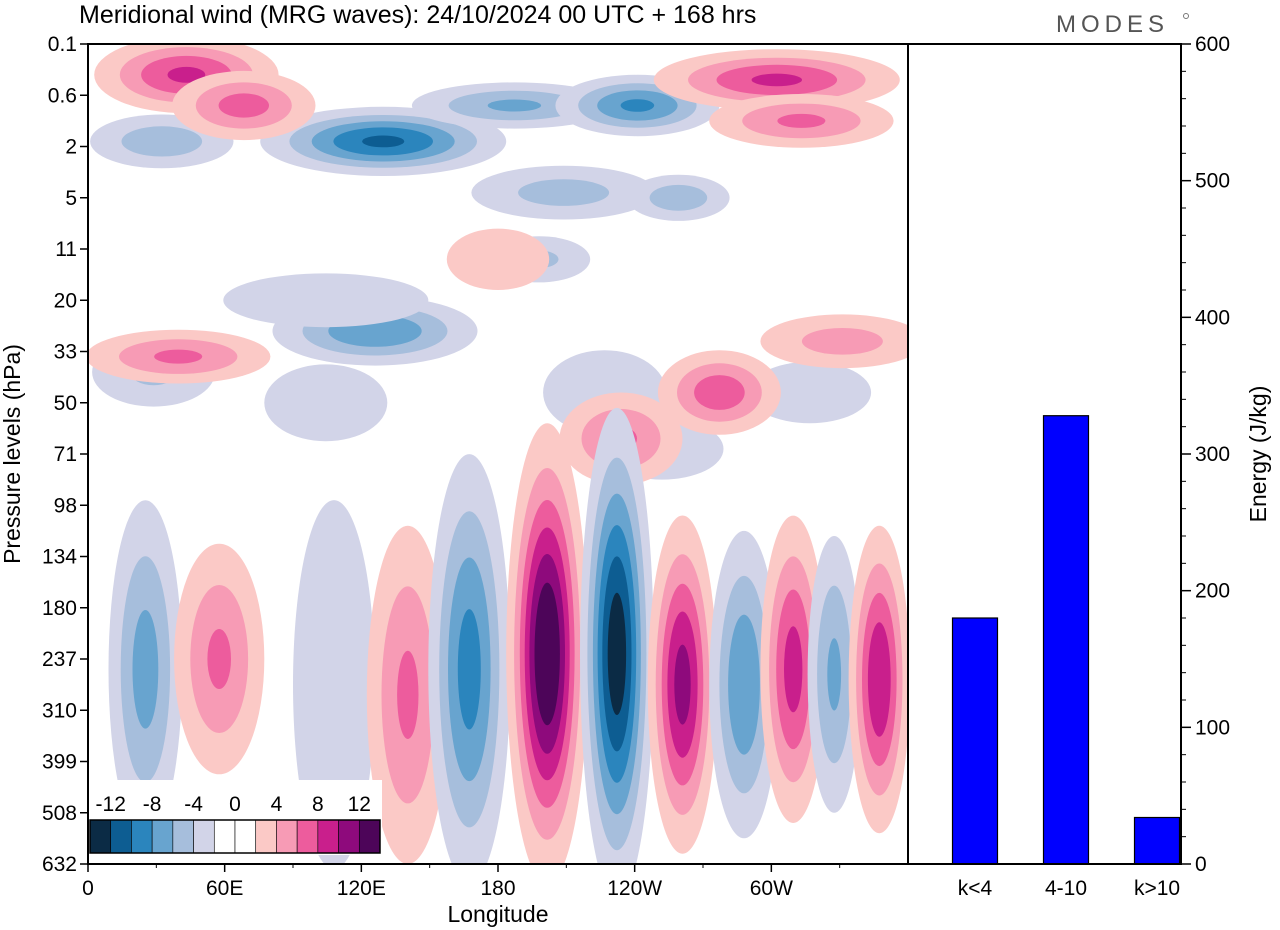 The image size is (1280, 930). Describe the element at coordinates (1212, 727) in the screenshot. I see `energy-tick-label: 100` at that location.